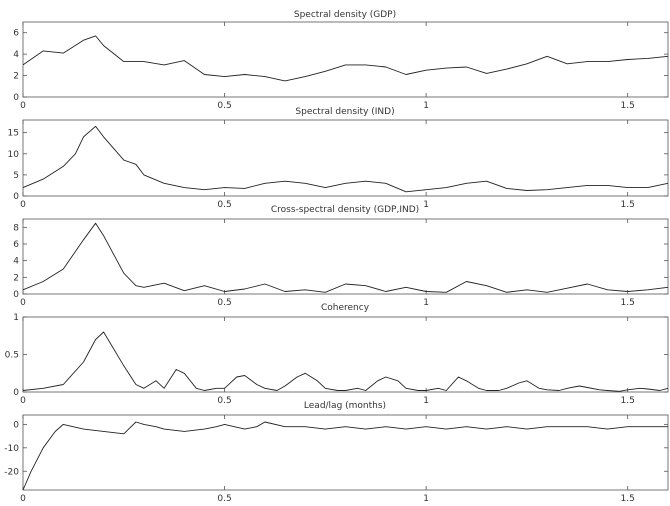 The height and width of the screenshot is (506, 670). Describe the element at coordinates (345, 406) in the screenshot. I see `panel-title: Lead/lag (months)` at that location.